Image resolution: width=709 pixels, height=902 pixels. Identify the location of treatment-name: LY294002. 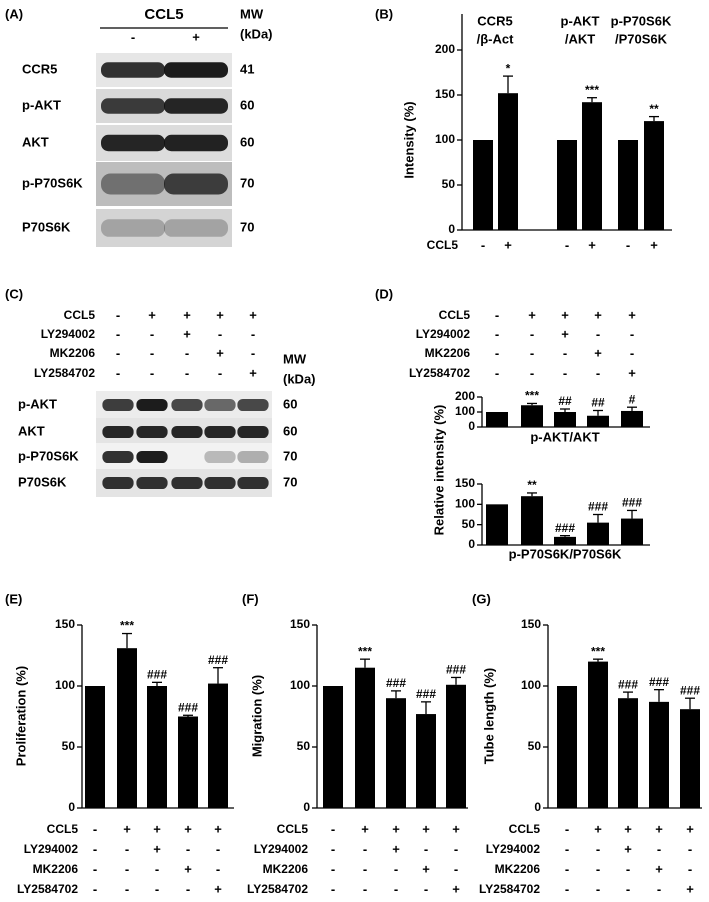
(281, 849).